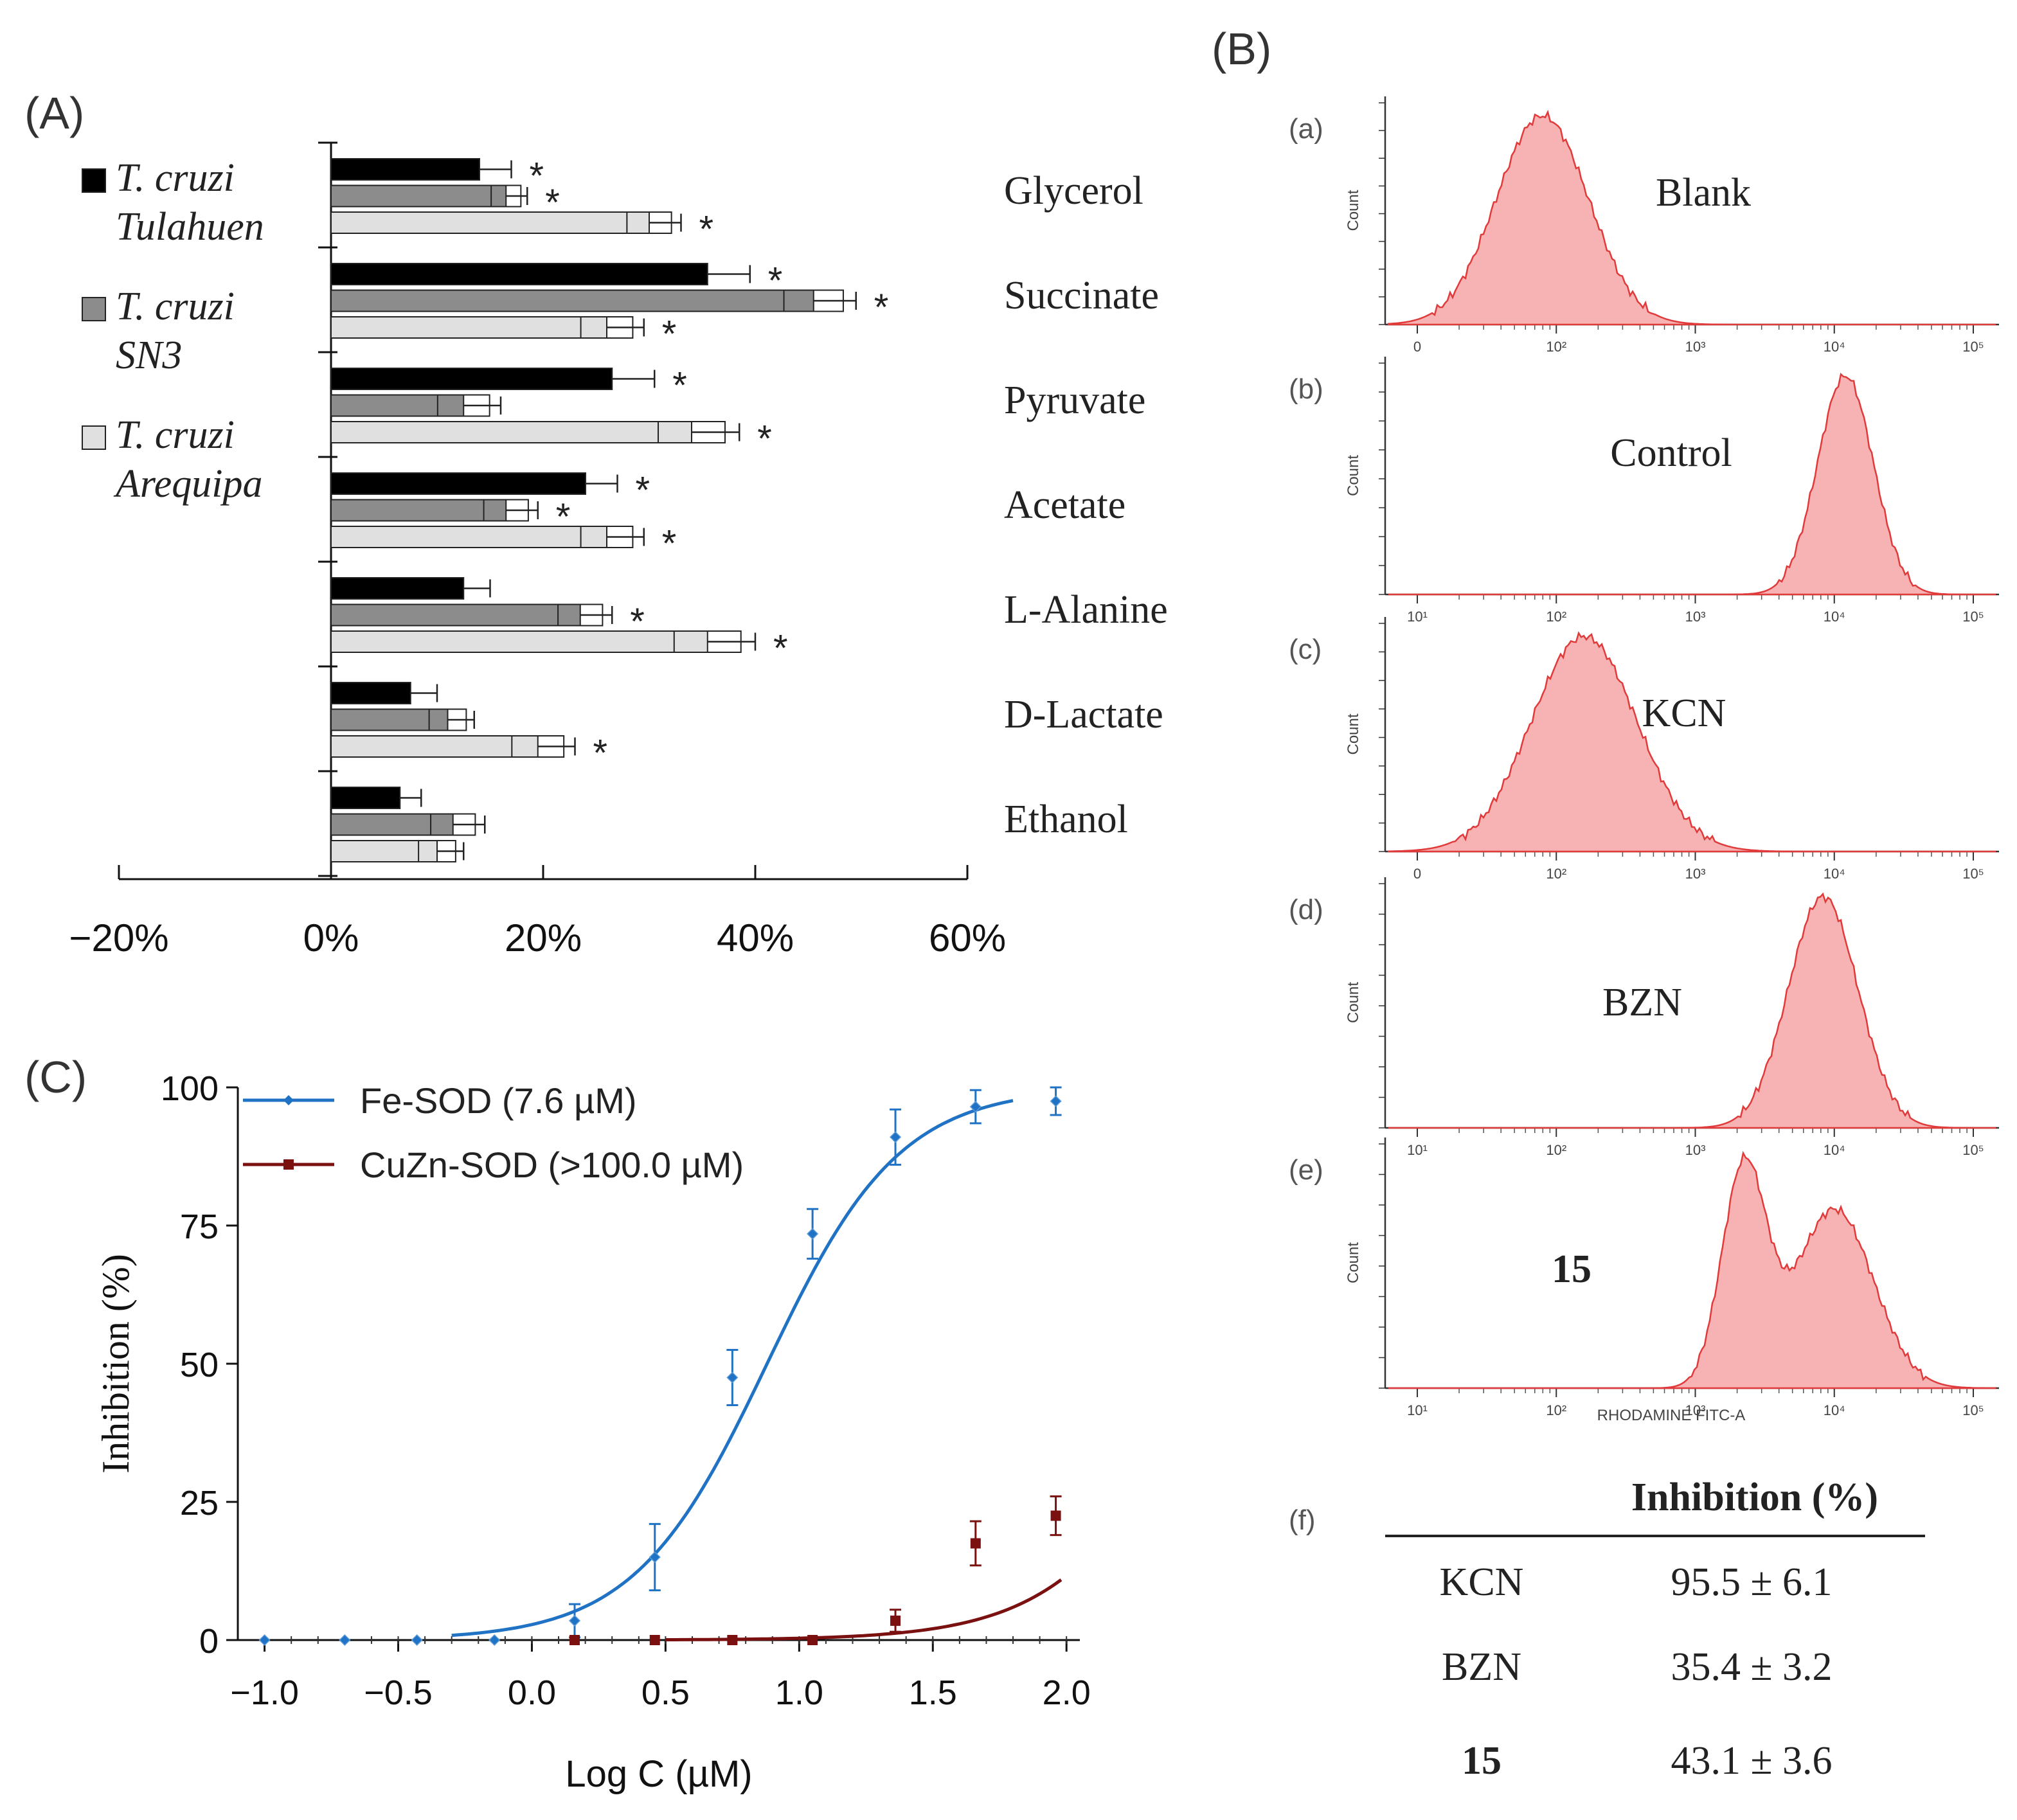  I want to click on c-x-tick-label: 0.5, so click(665, 1692).